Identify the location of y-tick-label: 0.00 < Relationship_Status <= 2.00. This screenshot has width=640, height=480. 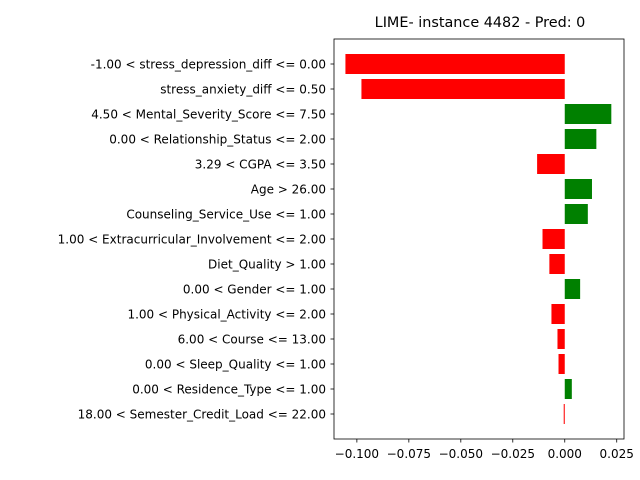
(217, 139).